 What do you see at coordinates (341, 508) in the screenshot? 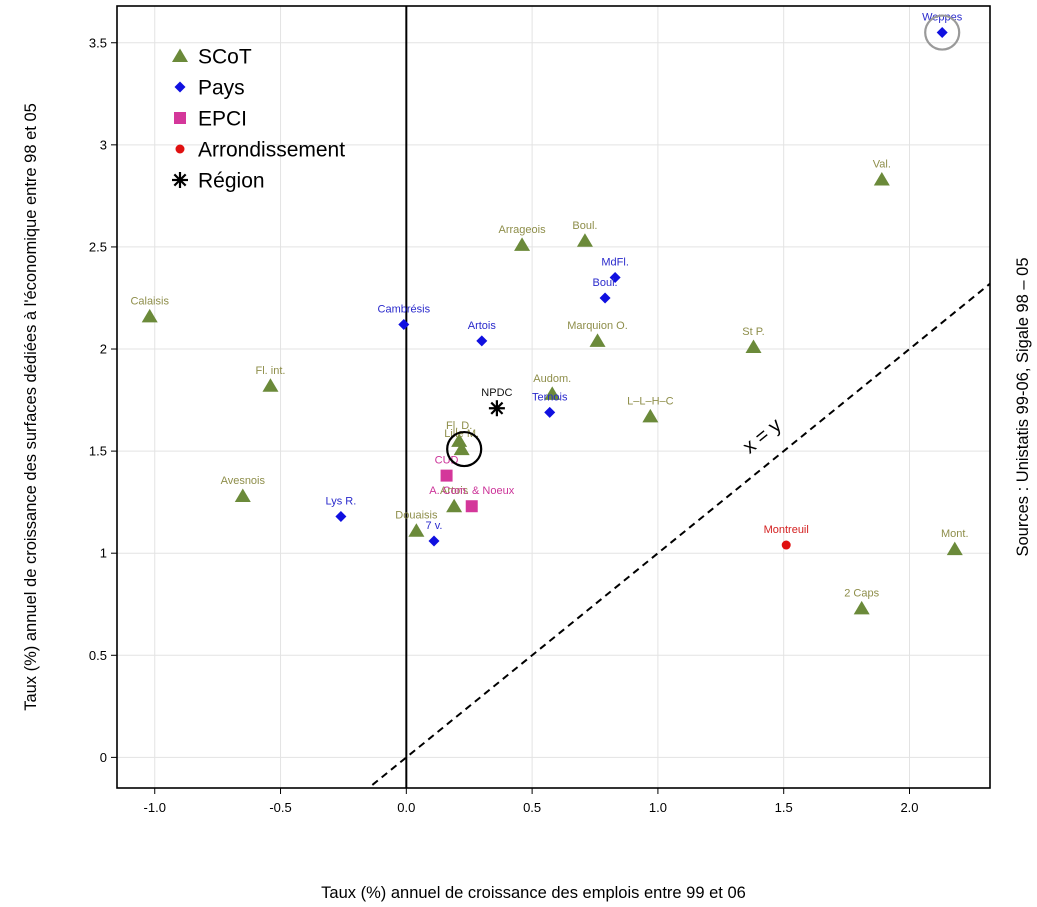
I see `point-pays-lys-r: Lys R.` at bounding box center [341, 508].